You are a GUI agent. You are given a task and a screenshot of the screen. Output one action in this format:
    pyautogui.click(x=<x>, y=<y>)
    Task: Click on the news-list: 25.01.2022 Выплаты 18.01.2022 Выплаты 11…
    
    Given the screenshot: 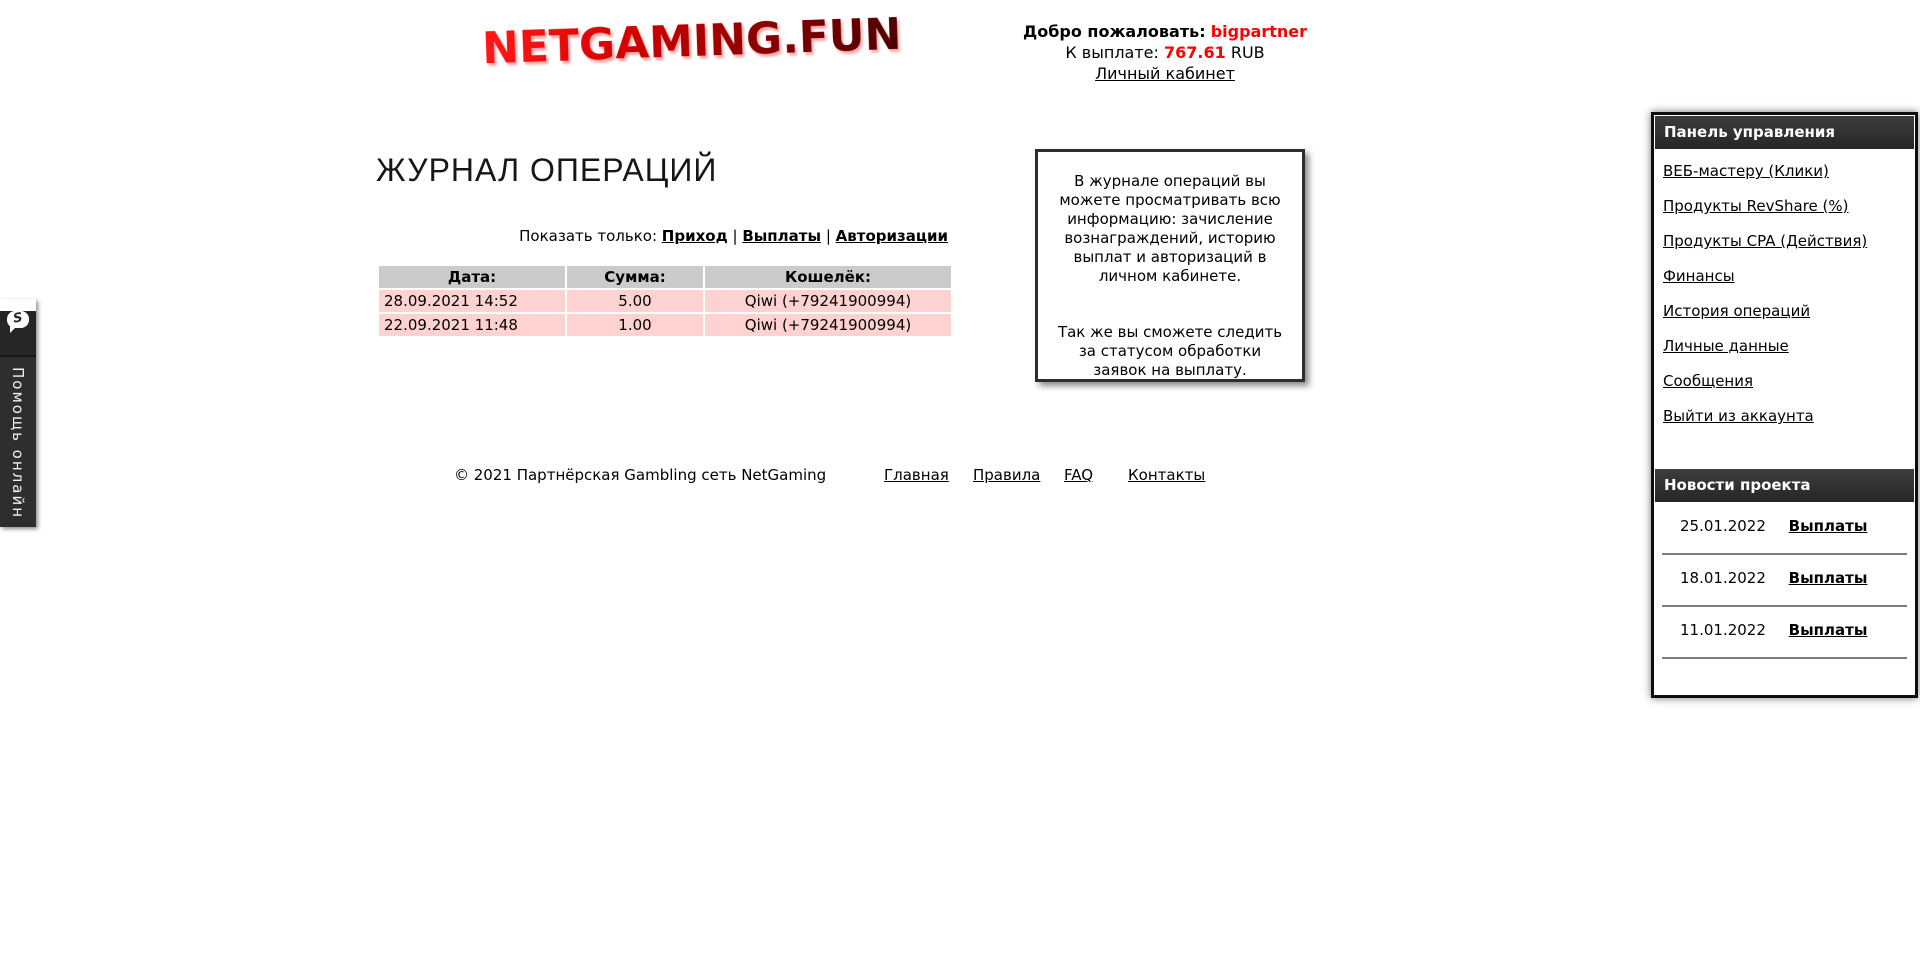 What is the action you would take?
    pyautogui.click(x=1784, y=581)
    